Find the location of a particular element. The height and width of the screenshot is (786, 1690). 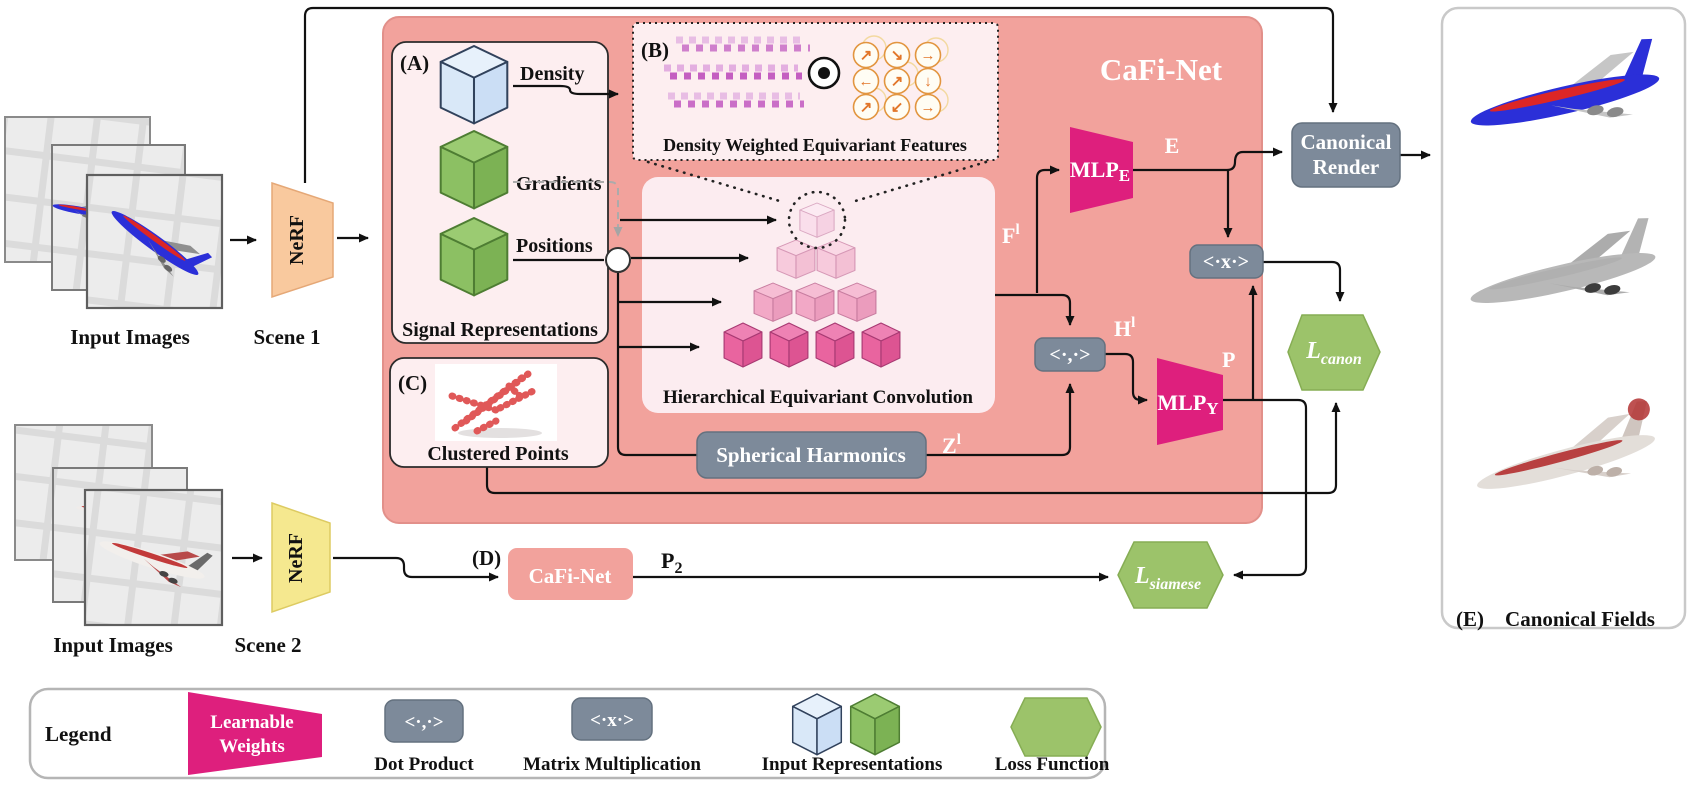

scene1-image-stack is located at coordinates (114, 213).